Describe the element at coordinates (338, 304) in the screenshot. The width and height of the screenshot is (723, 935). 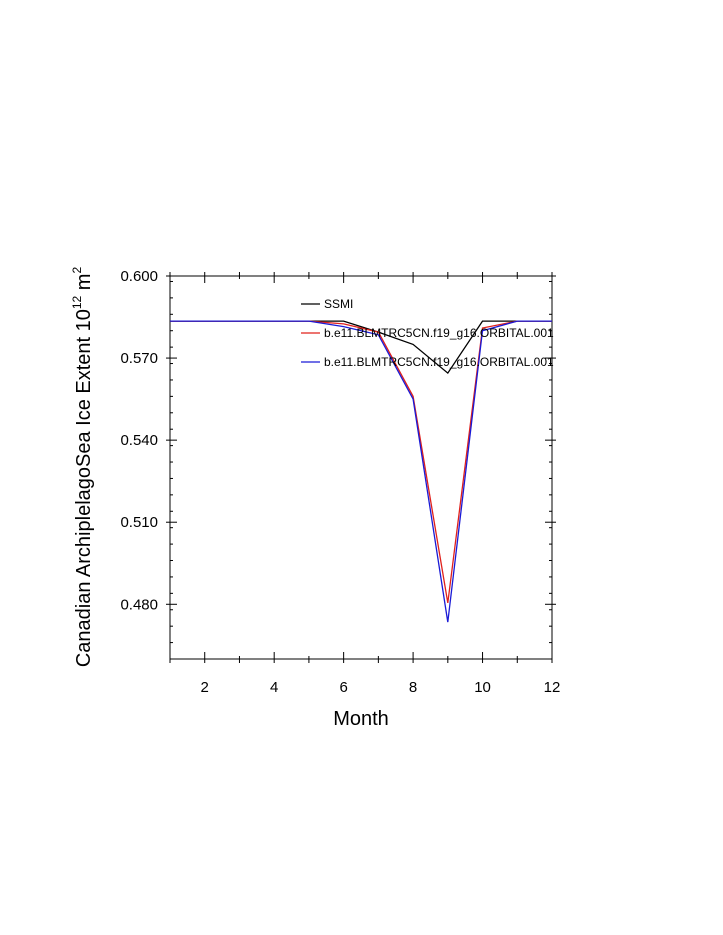
I see `legend-label-1: SSMI` at that location.